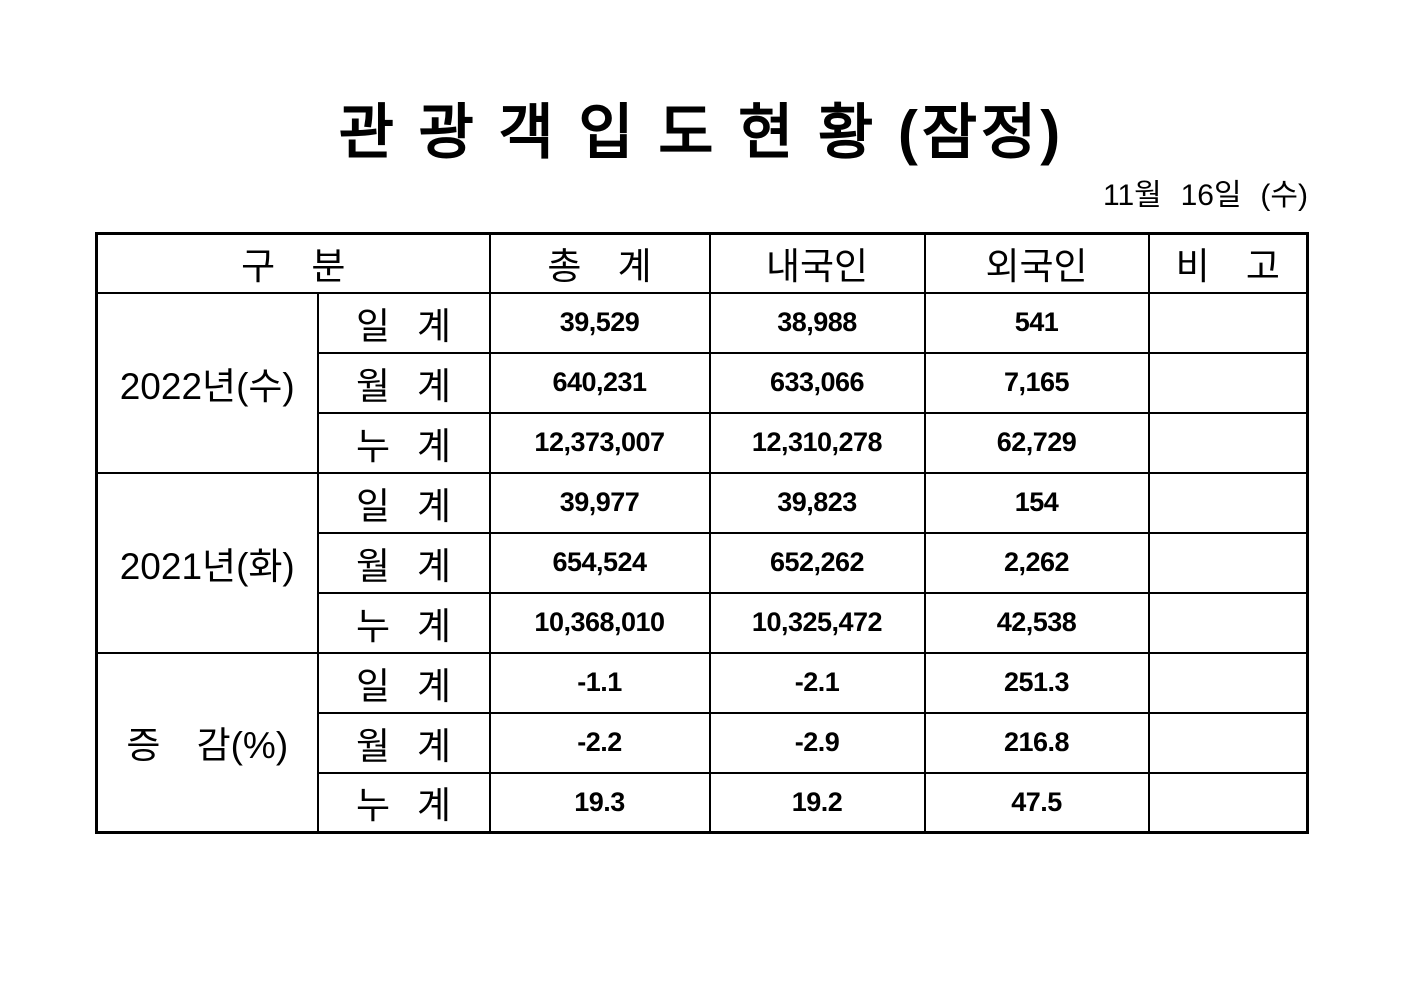 This screenshot has height=992, width=1403. Describe the element at coordinates (817, 322) in the screenshot. I see `cell-domestic: 38,988` at that location.